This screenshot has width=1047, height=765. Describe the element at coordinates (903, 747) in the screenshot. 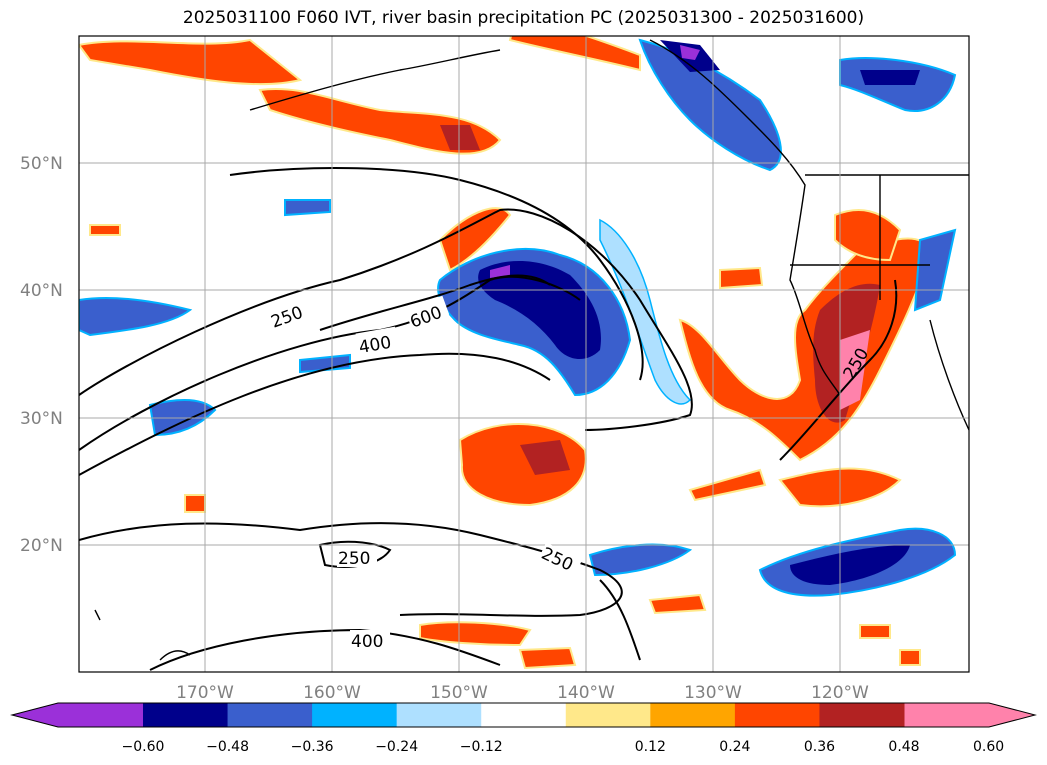

I see `colorbar-tick-label: 0.48` at that location.